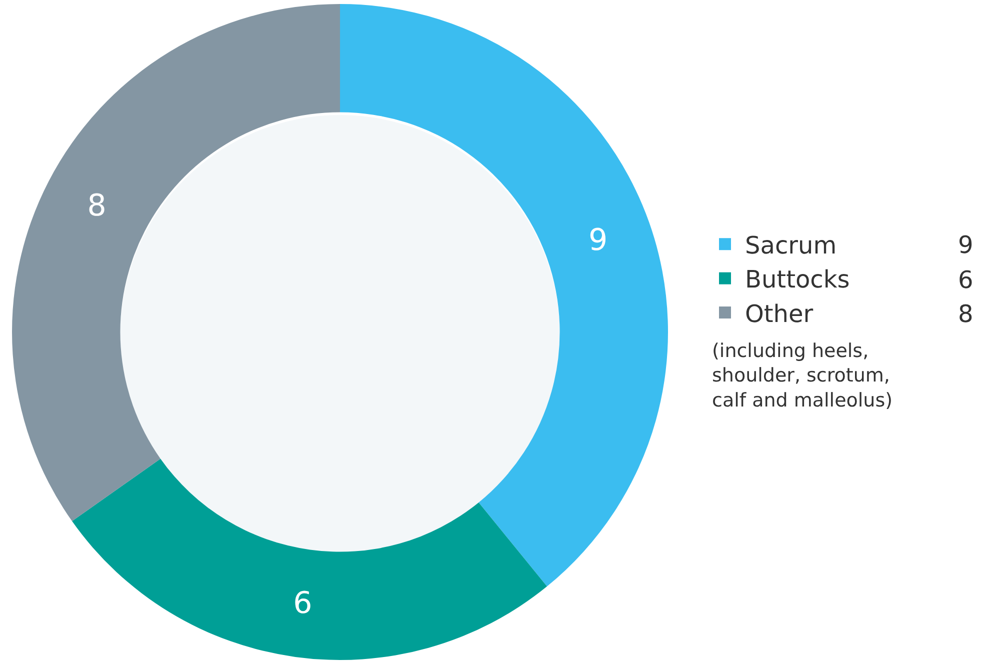 The height and width of the screenshot is (664, 982). I want to click on data-label: 6, so click(302, 603).